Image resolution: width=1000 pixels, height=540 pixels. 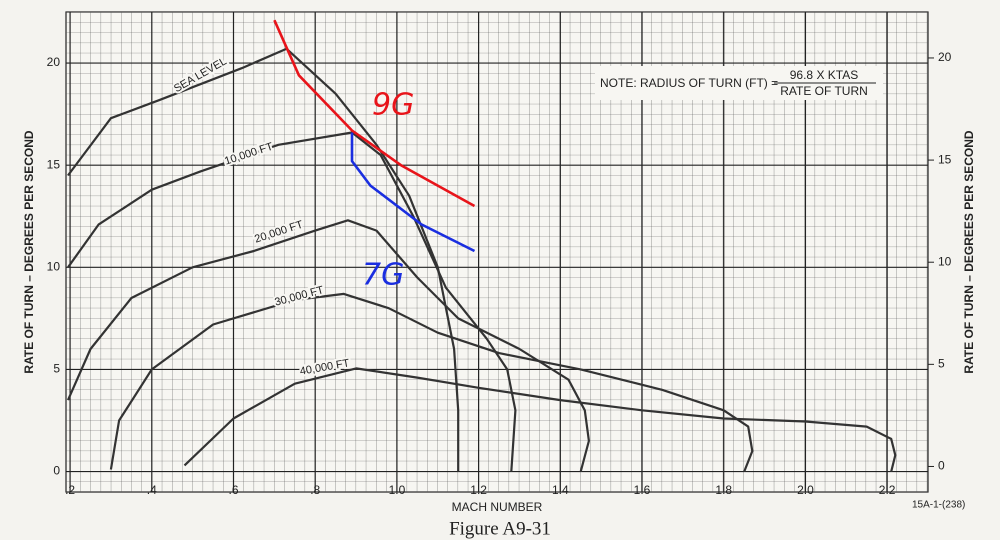 What do you see at coordinates (560, 490) in the screenshot?
I see `x-tick-label: 1.4` at bounding box center [560, 490].